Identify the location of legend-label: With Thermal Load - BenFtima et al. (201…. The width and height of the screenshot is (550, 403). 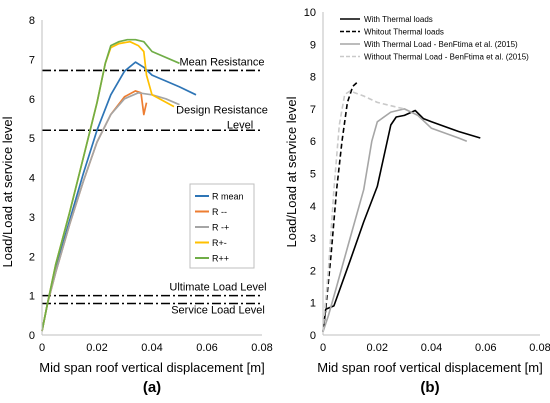
(441, 44).